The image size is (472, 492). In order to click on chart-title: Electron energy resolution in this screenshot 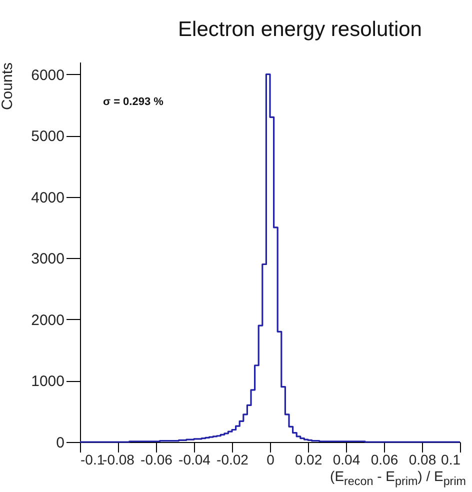, I will do `click(300, 29)`.